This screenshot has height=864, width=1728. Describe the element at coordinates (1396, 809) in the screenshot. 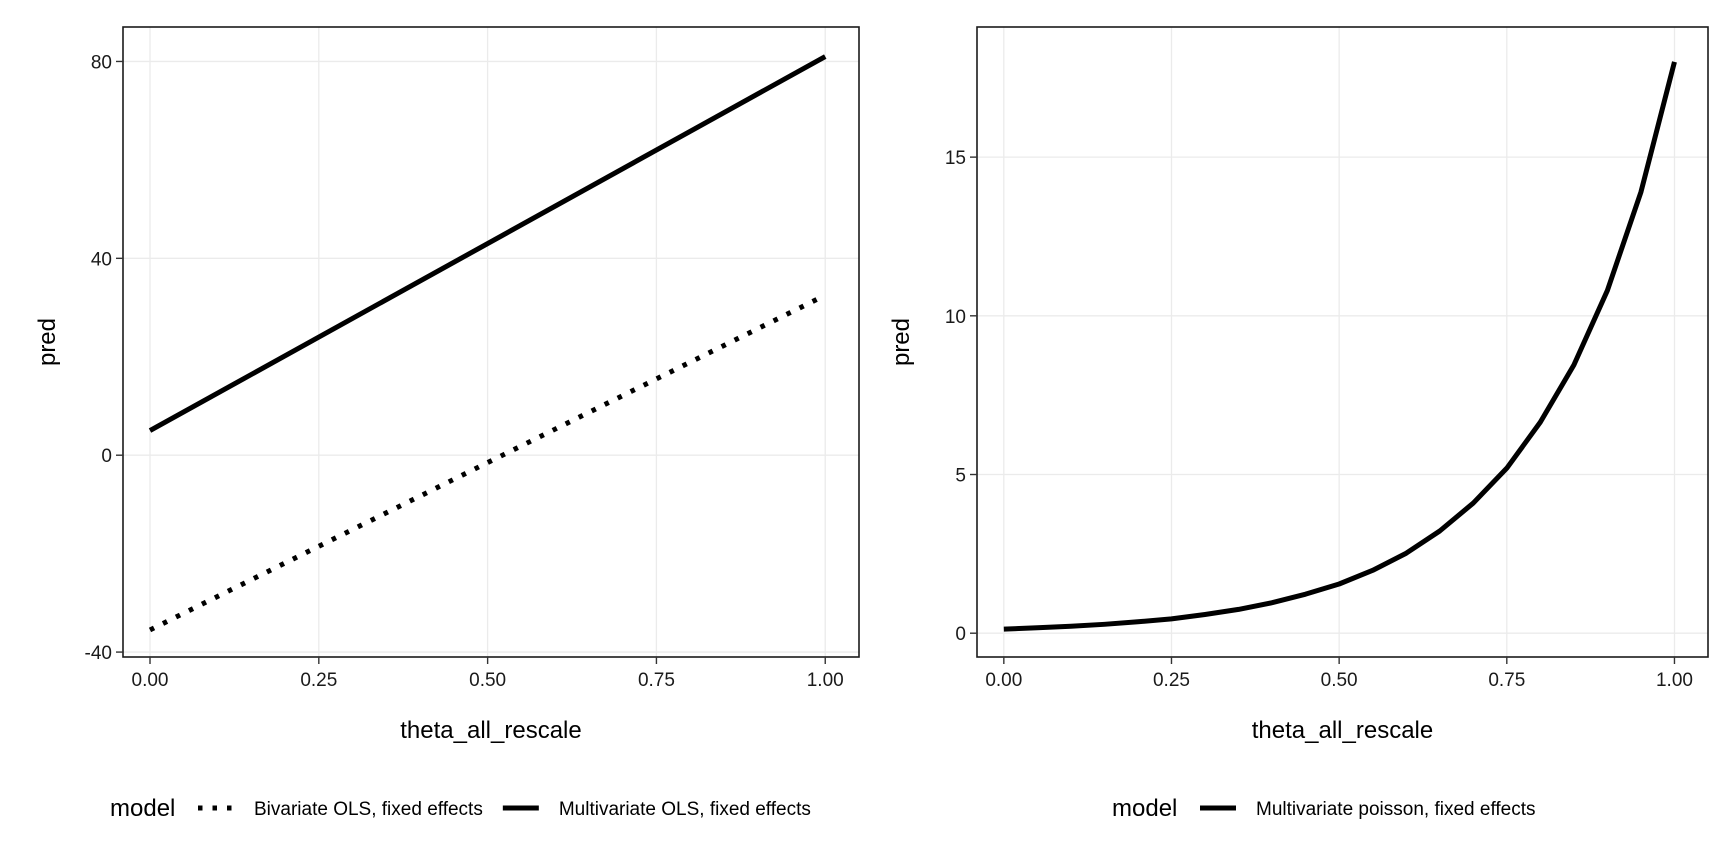

I see `legend-label-1: Multivariate poisson, fixed effects` at that location.